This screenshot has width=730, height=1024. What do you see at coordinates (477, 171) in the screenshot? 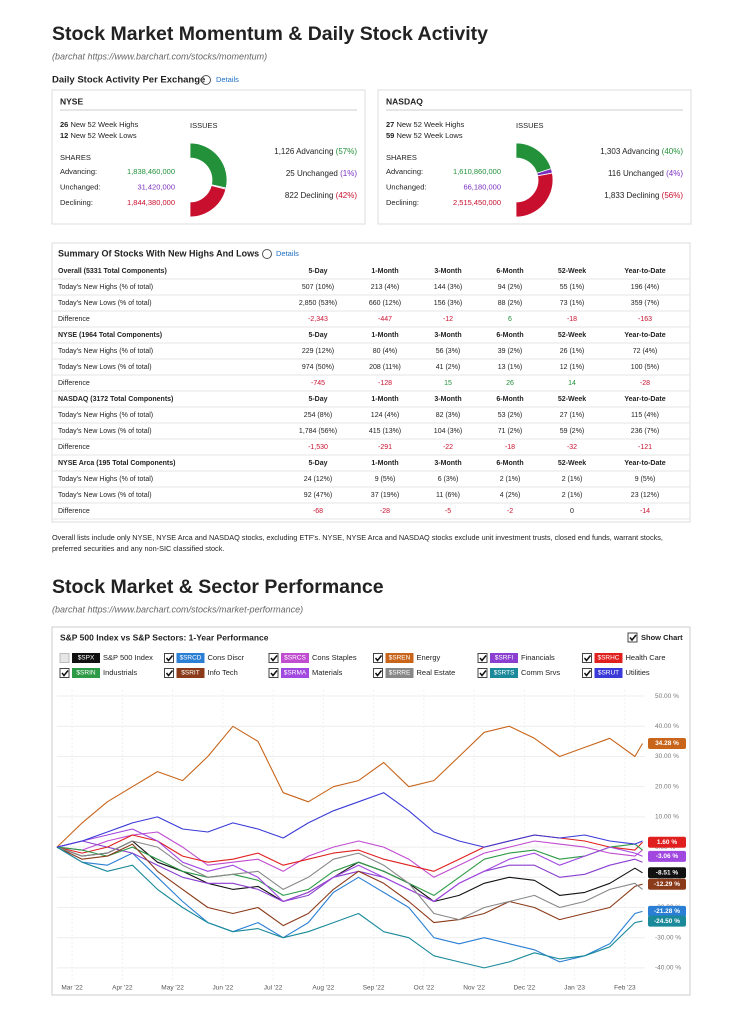
I see `shares-row-value: 1,610,860,000` at bounding box center [477, 171].